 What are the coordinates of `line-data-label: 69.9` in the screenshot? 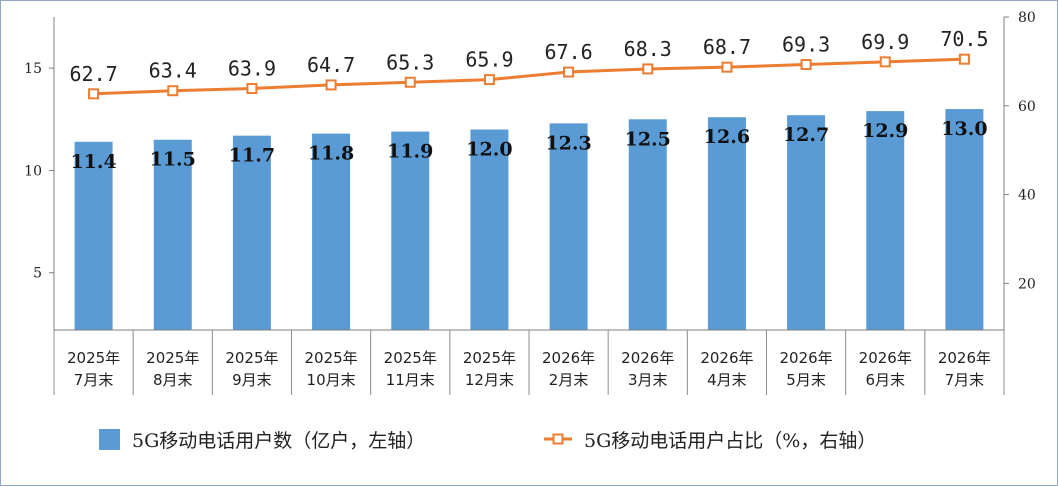 It's located at (885, 42).